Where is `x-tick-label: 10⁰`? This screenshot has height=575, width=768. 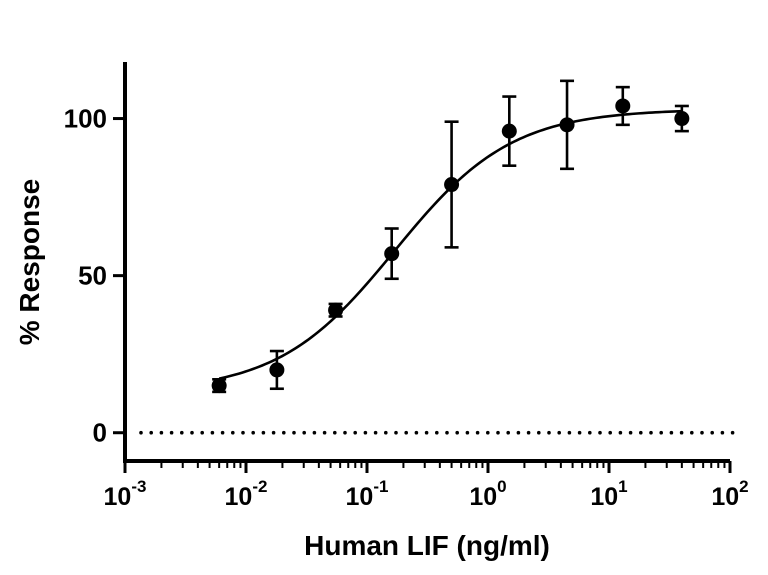 x-tick-label: 10⁰ is located at coordinates (487, 494).